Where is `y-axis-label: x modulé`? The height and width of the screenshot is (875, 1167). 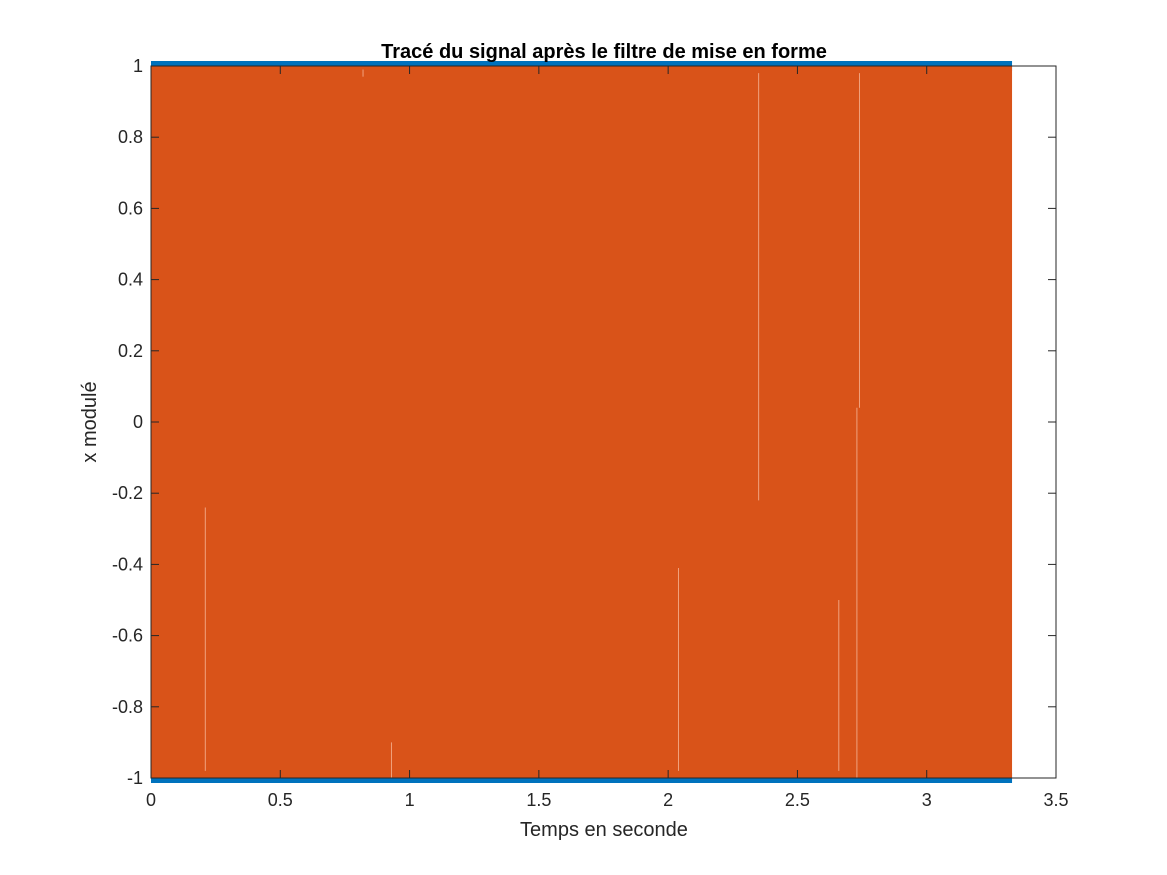
y-axis-label: x modulé is located at coordinates (90, 421).